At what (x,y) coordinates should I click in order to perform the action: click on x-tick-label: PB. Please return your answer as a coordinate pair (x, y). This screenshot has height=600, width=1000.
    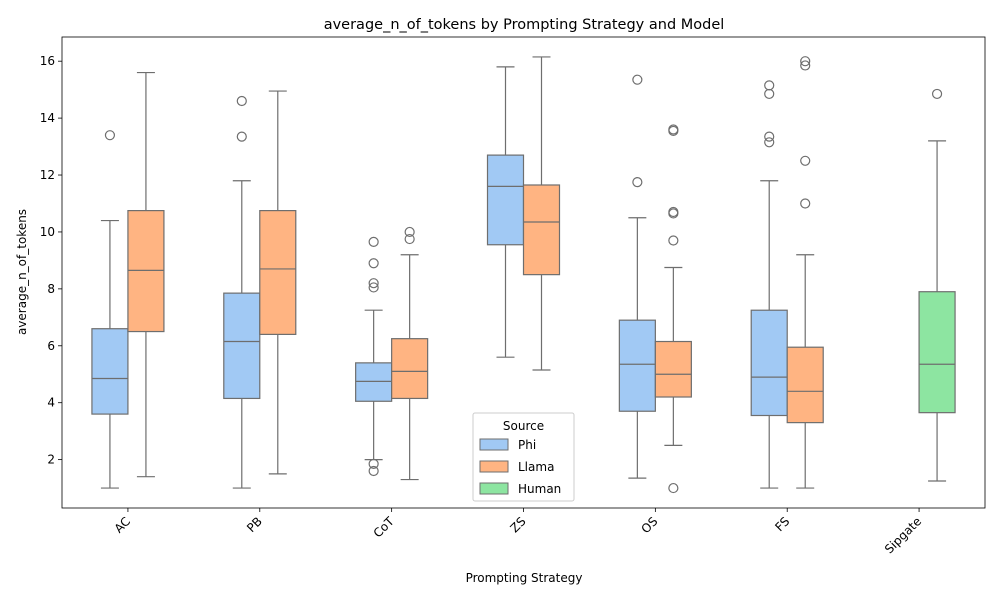
    Looking at the image, I should click on (254, 524).